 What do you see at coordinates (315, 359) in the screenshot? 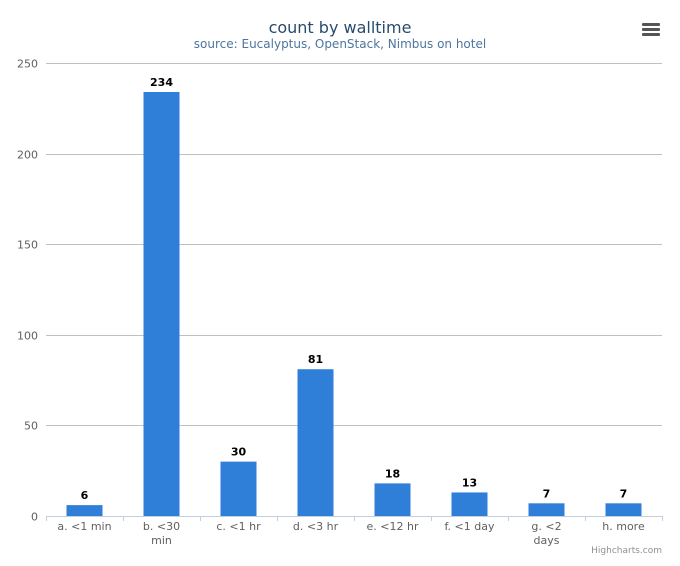
I see `data-label: 81` at bounding box center [315, 359].